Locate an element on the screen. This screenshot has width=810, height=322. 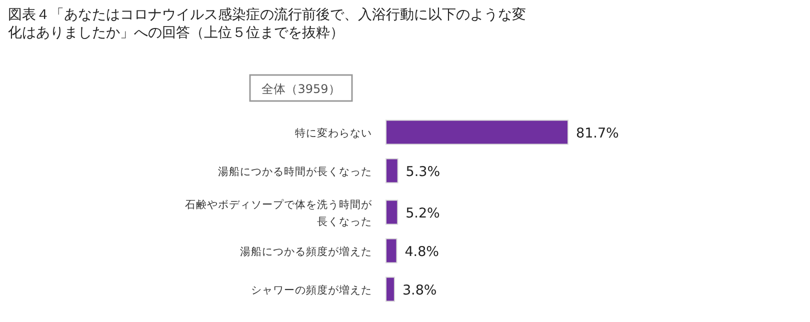
data-label: 81.7% is located at coordinates (598, 133).